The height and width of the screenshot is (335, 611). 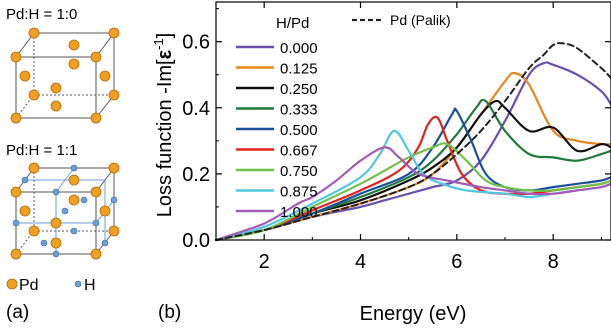 What do you see at coordinates (196, 43) in the screenshot?
I see `y-tick-label: 0.6` at bounding box center [196, 43].